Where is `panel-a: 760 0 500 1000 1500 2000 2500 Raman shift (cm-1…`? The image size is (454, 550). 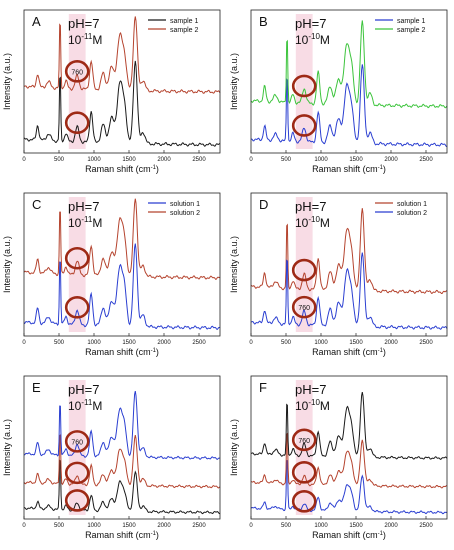 panel-a: 760 0 500 1000 1500 2000 2500 Raman shift (cm-1… is located at coordinates (111, 91).